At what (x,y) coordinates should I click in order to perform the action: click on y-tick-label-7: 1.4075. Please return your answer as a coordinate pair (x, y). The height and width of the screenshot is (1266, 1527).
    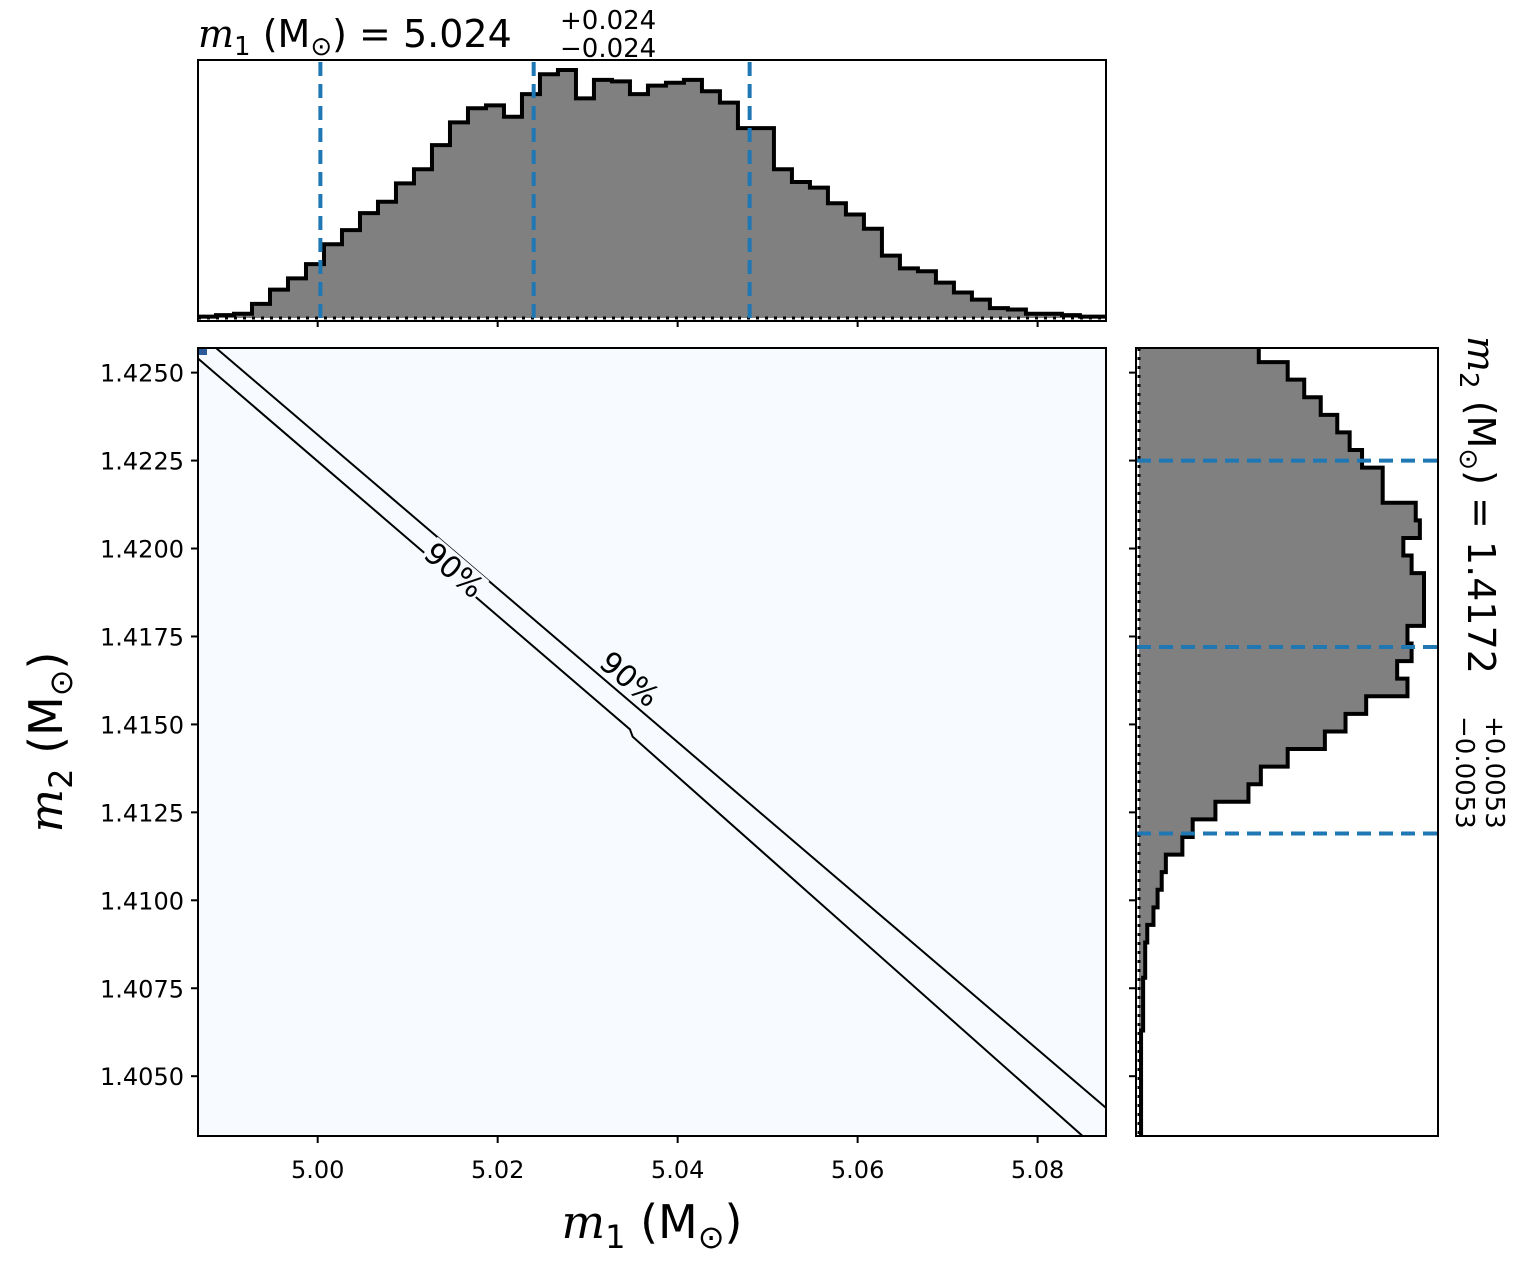
    Looking at the image, I should click on (142, 989).